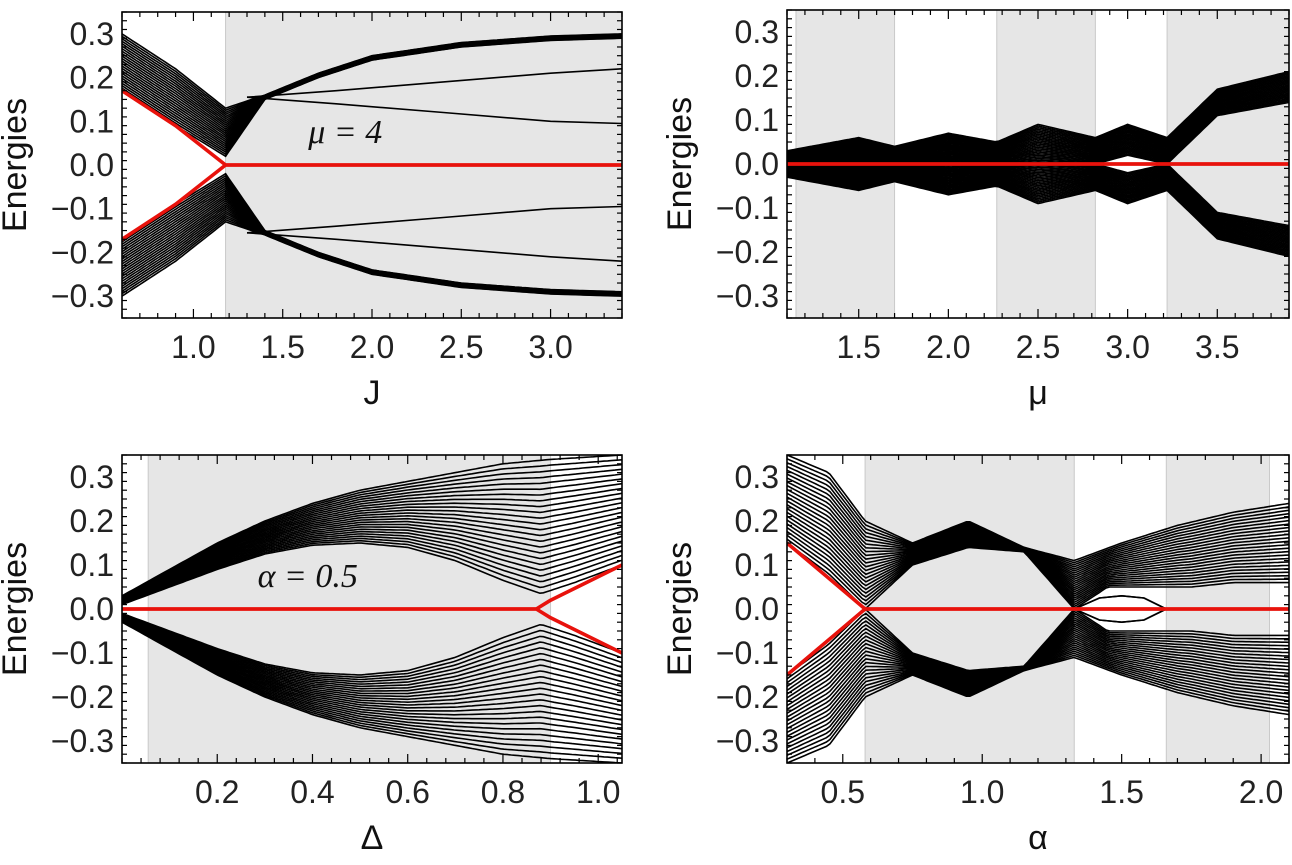 This screenshot has width=1292, height=865. What do you see at coordinates (1261, 792) in the screenshot?
I see `x-tick-label: 2.0` at bounding box center [1261, 792].